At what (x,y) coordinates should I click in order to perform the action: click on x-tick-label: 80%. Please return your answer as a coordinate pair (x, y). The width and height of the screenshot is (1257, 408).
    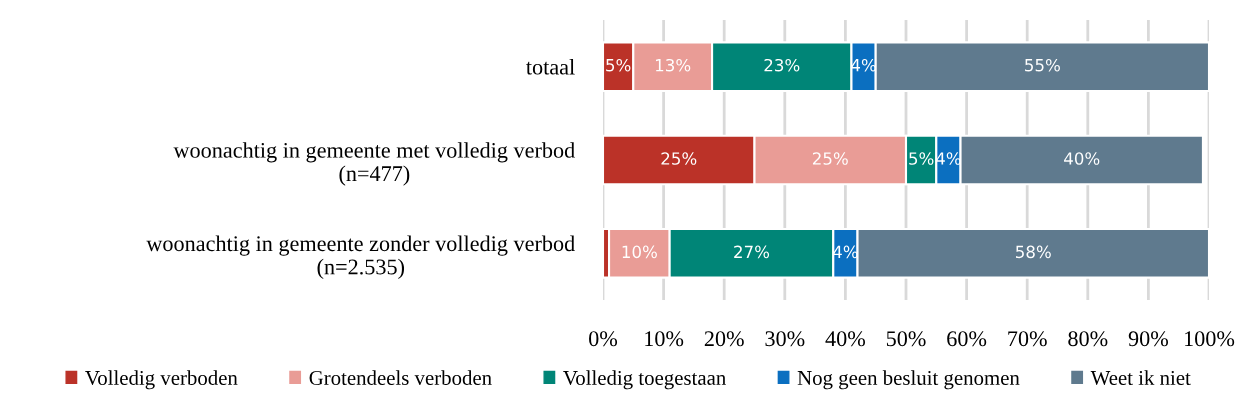
    Looking at the image, I should click on (1088, 339).